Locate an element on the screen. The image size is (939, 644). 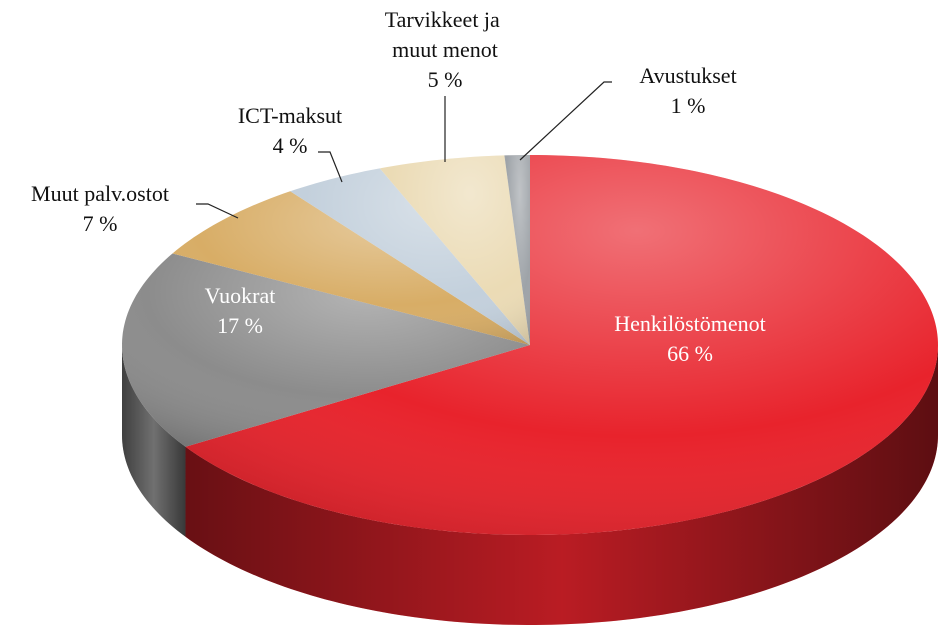
slice-label: Vuokrat is located at coordinates (240, 295).